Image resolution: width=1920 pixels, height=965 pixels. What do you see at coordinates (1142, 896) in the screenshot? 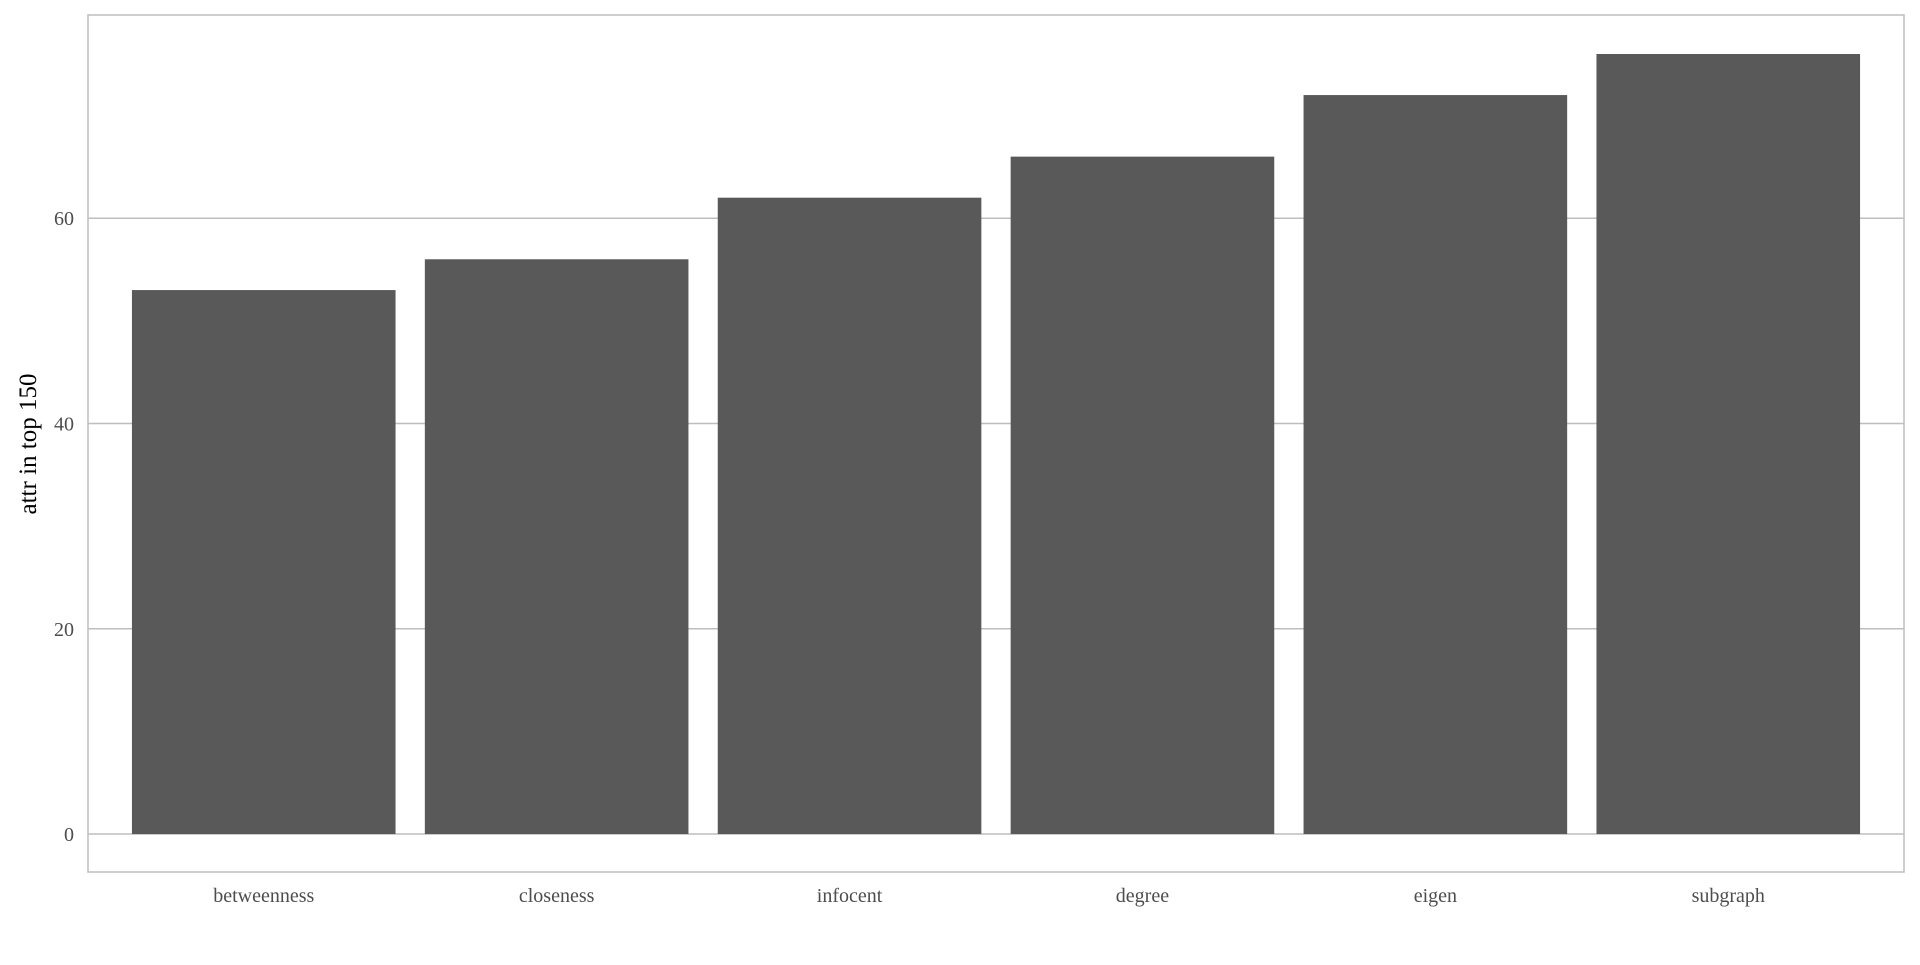
I see `x-tick-label: degree` at bounding box center [1142, 896].